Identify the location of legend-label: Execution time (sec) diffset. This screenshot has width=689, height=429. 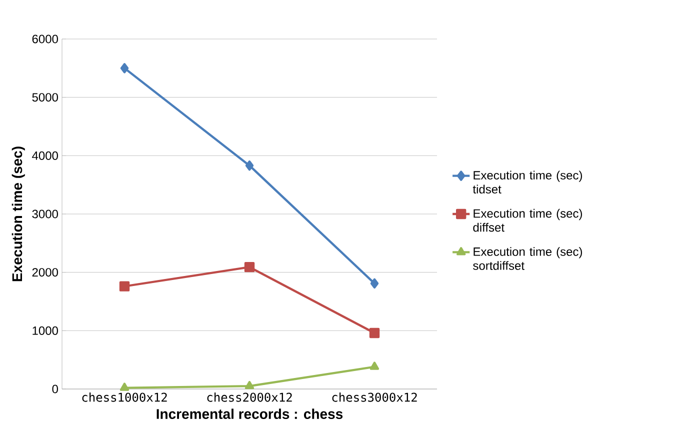
(527, 220).